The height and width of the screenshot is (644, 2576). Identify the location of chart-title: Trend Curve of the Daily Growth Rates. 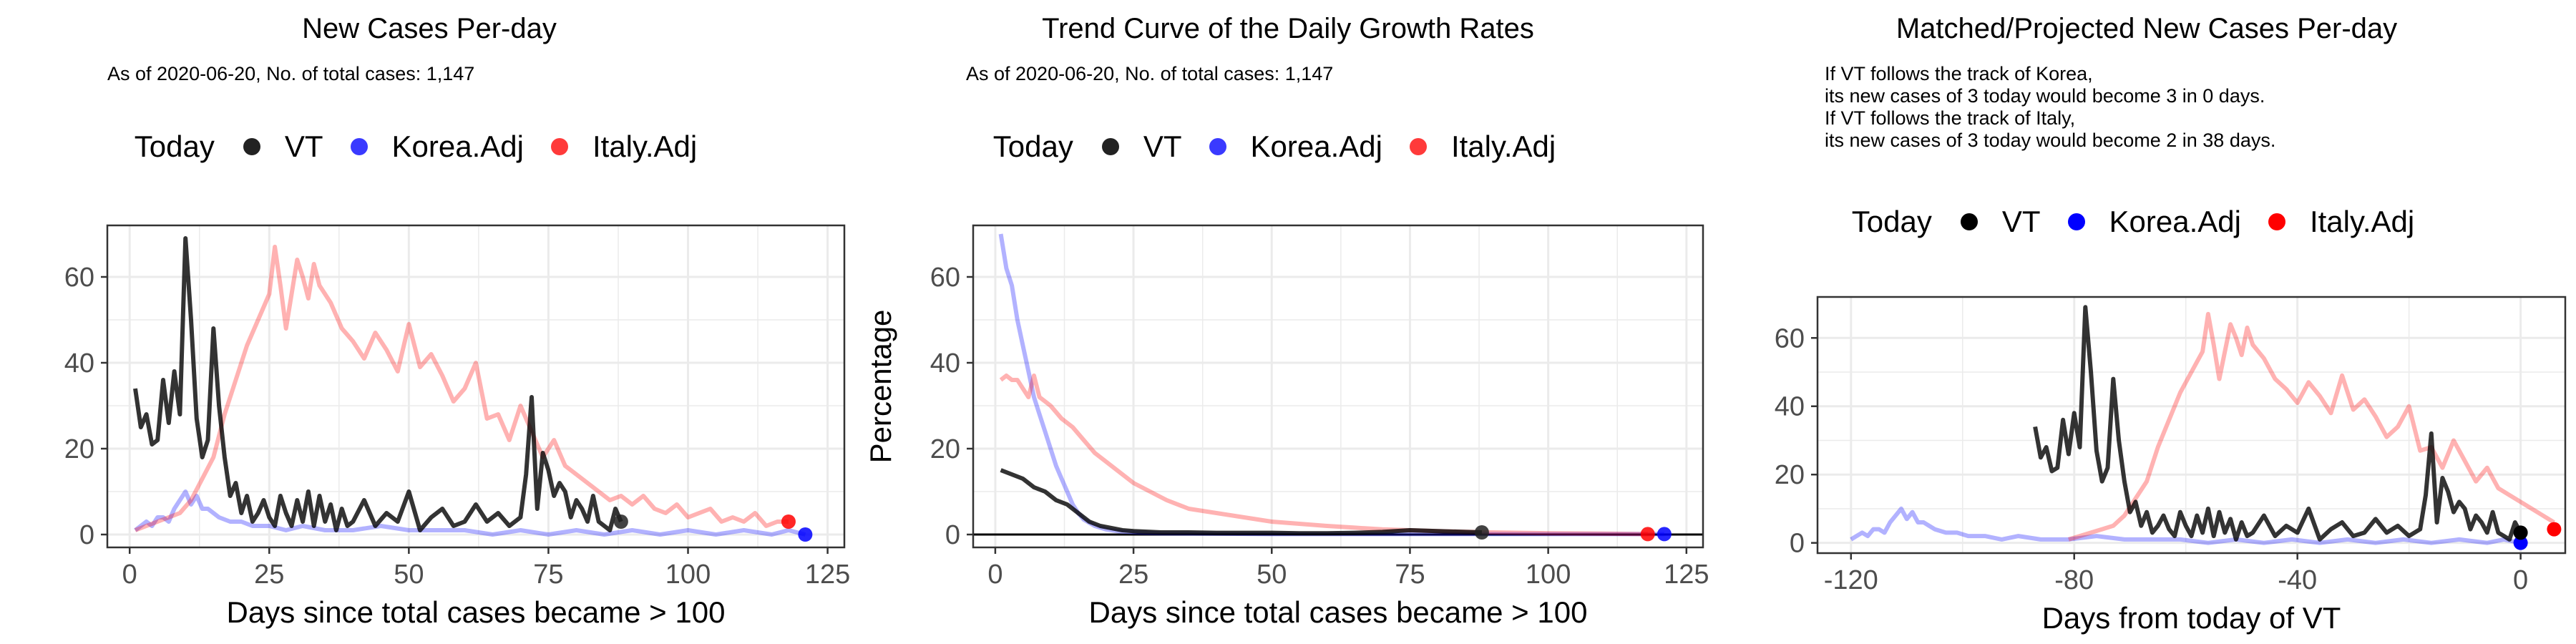
(1288, 28).